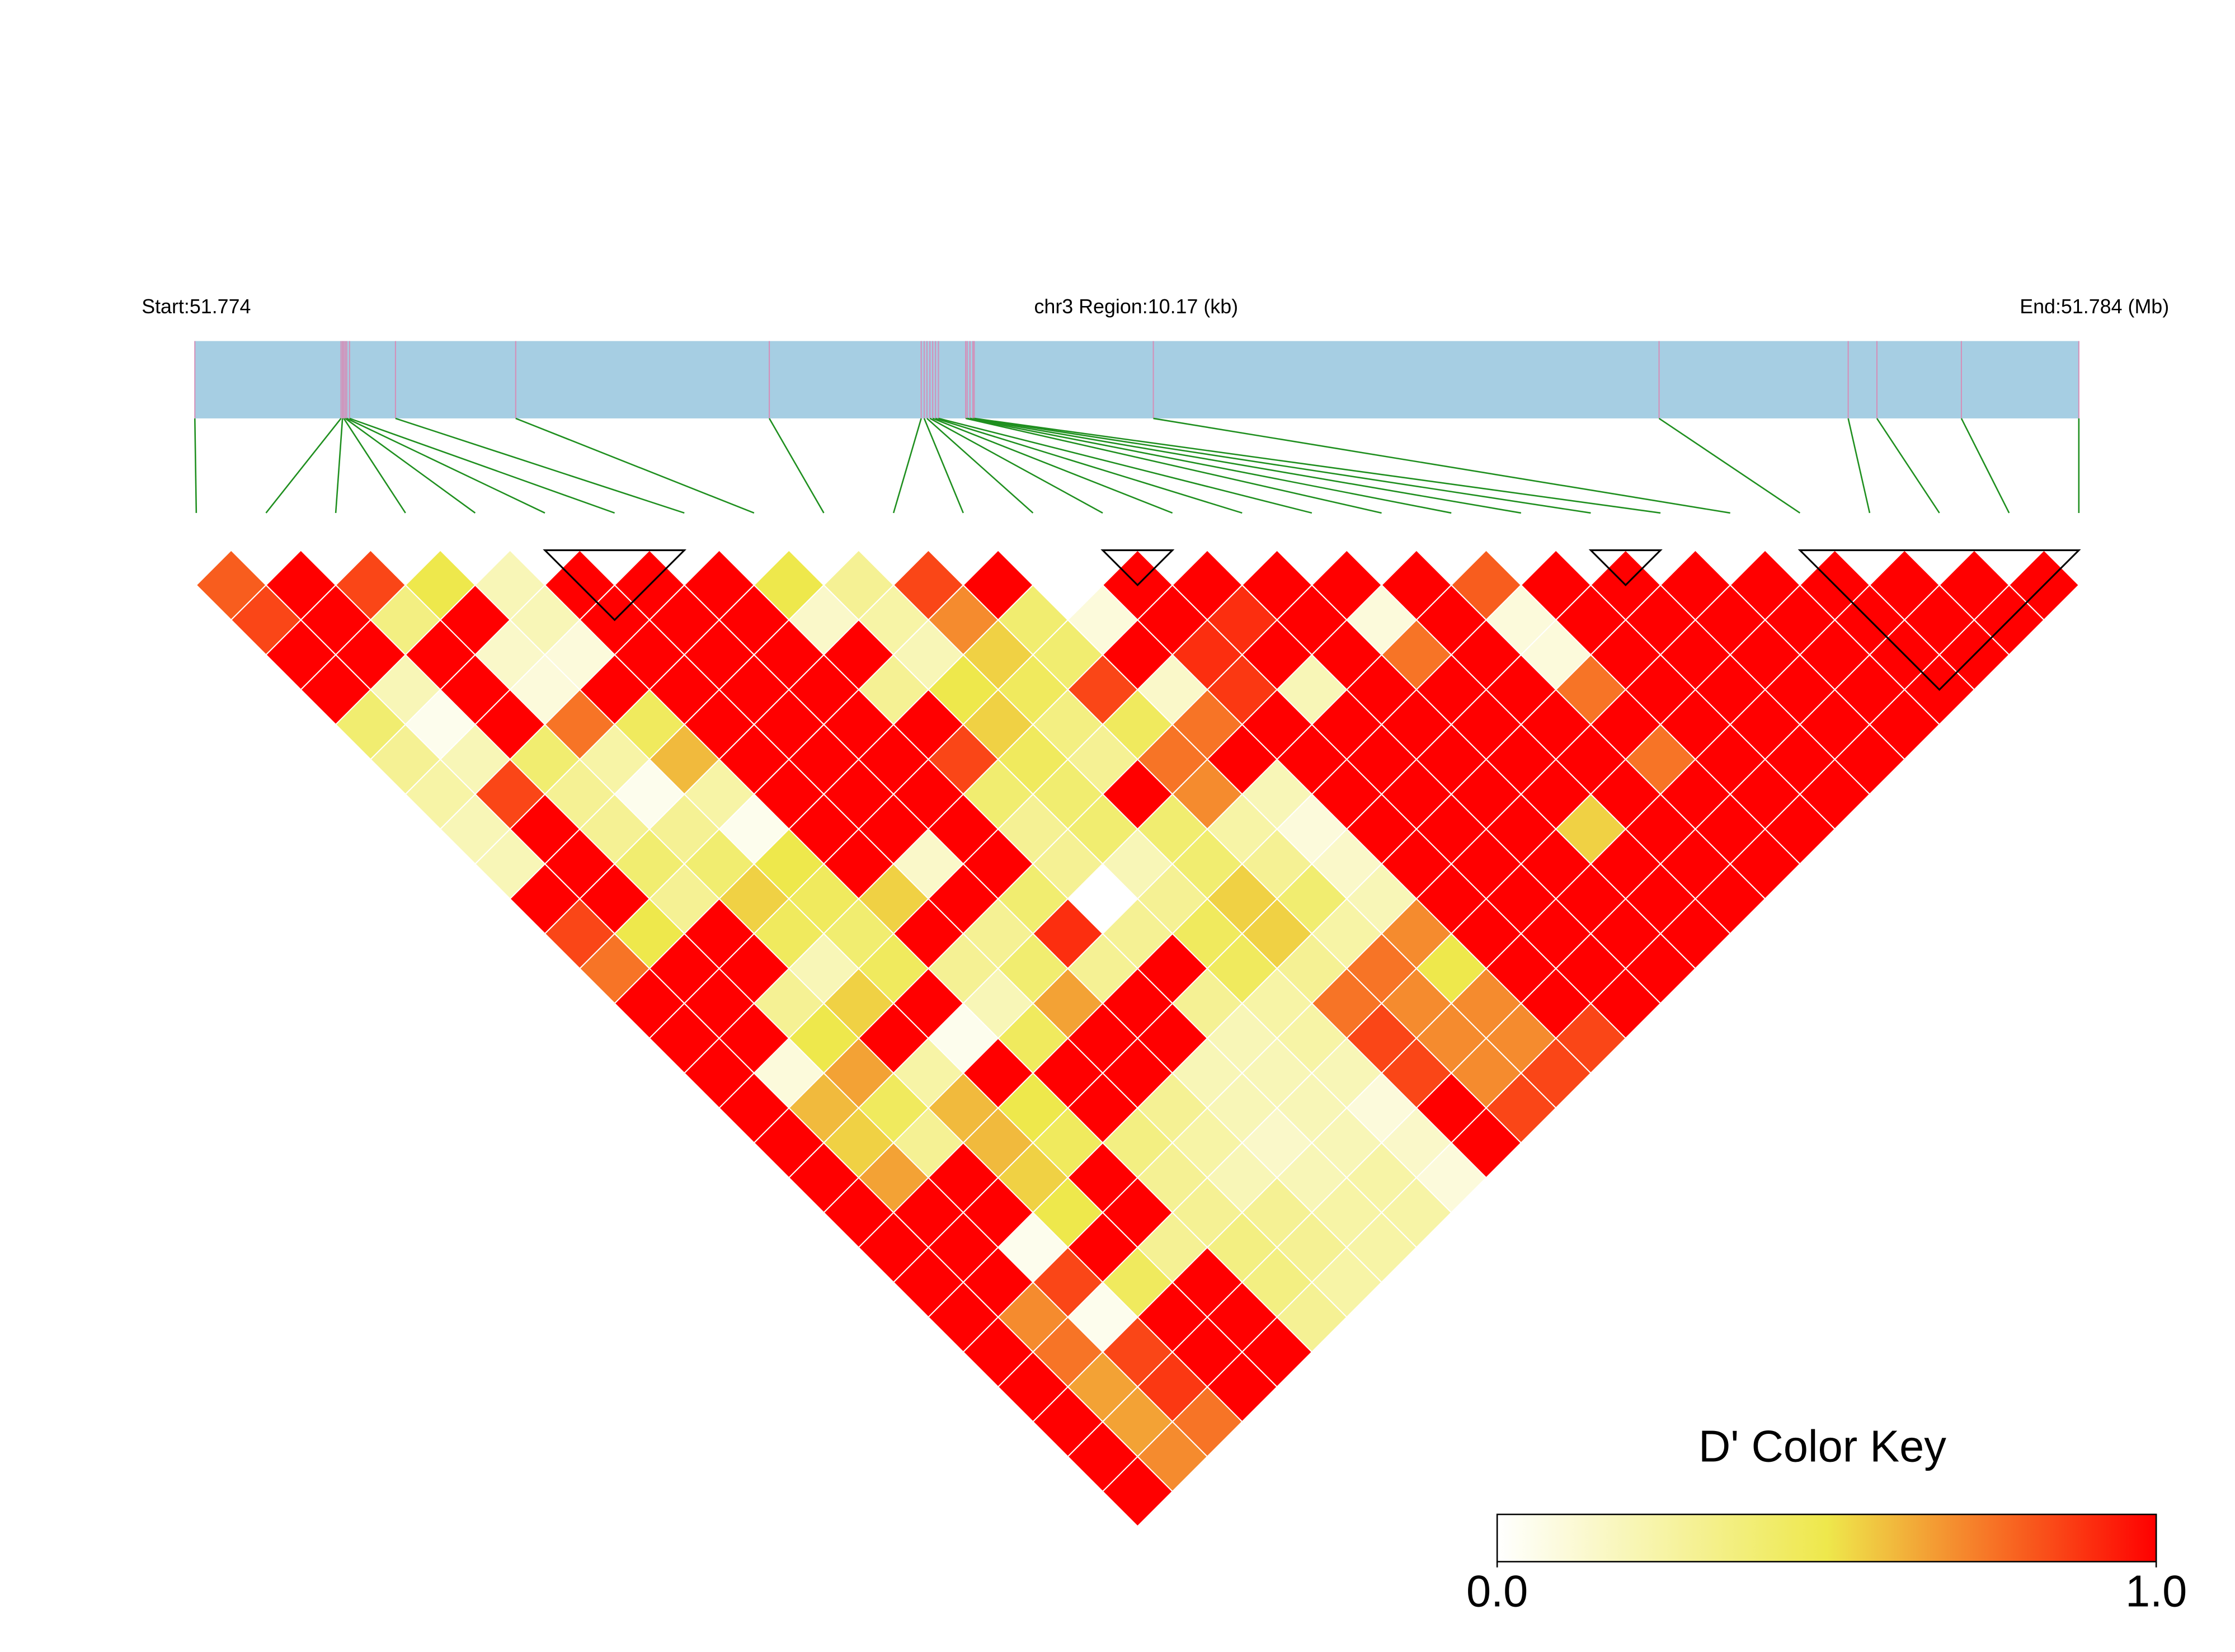 The width and height of the screenshot is (2235, 1652). What do you see at coordinates (2094, 306) in the screenshot?
I see `end-label: End:51.784 (Mb)` at bounding box center [2094, 306].